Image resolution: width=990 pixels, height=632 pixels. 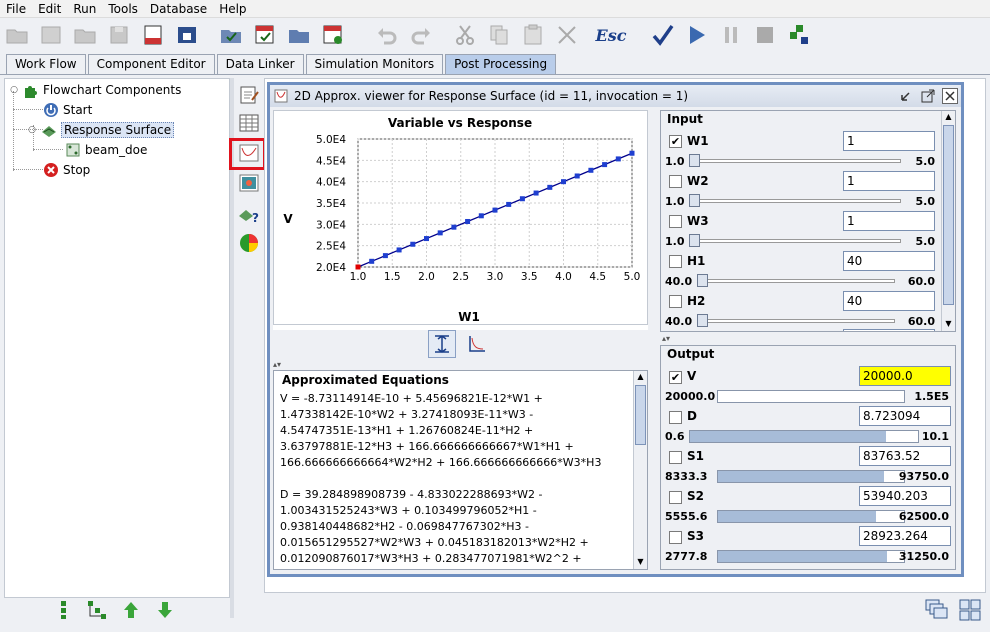 What do you see at coordinates (465, 35) in the screenshot?
I see `cut-icon` at bounding box center [465, 35].